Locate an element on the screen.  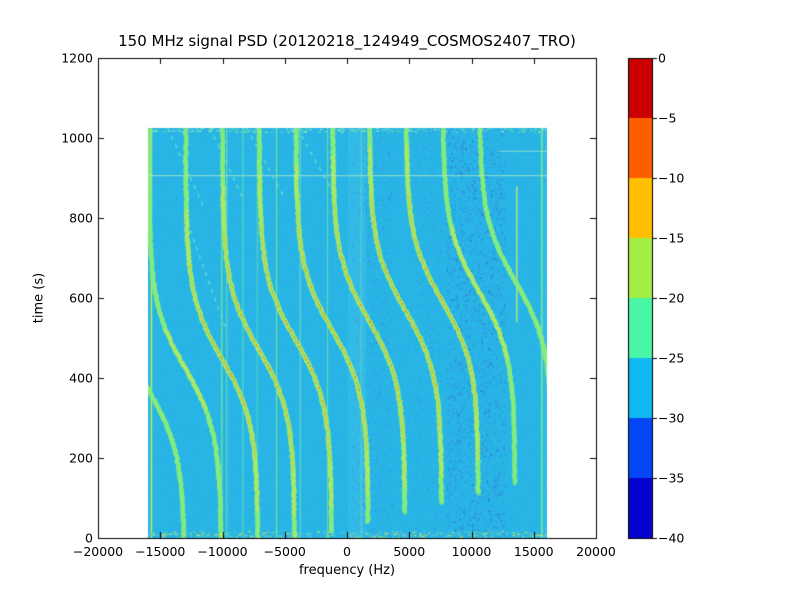
y-tick-label: 1200 is located at coordinates (77, 58).